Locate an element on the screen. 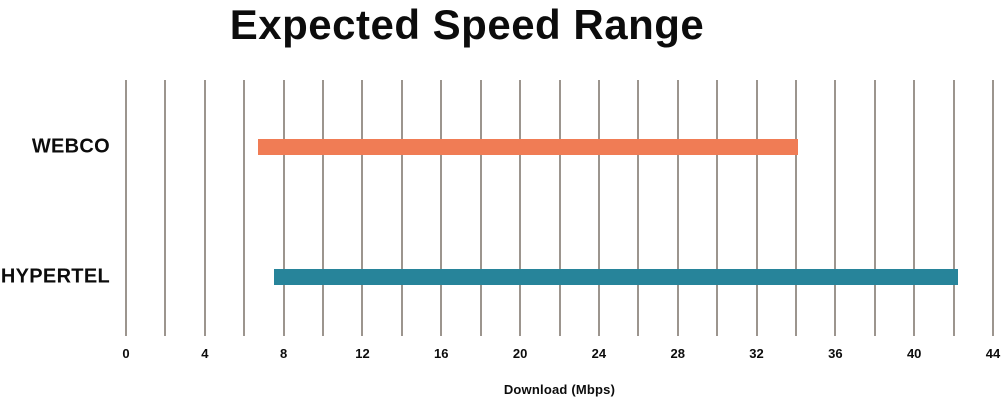  bar-hypertel is located at coordinates (615, 276).